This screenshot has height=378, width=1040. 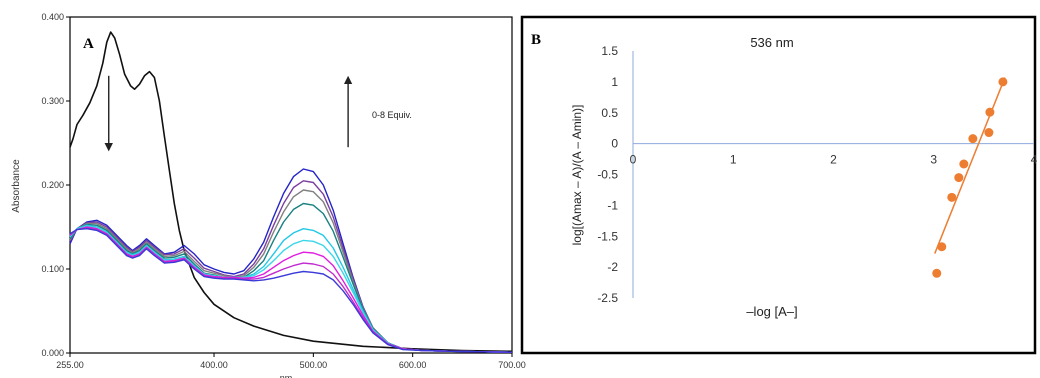 I want to click on panel-b-y-tick-label: -0.5, so click(x=607, y=175).